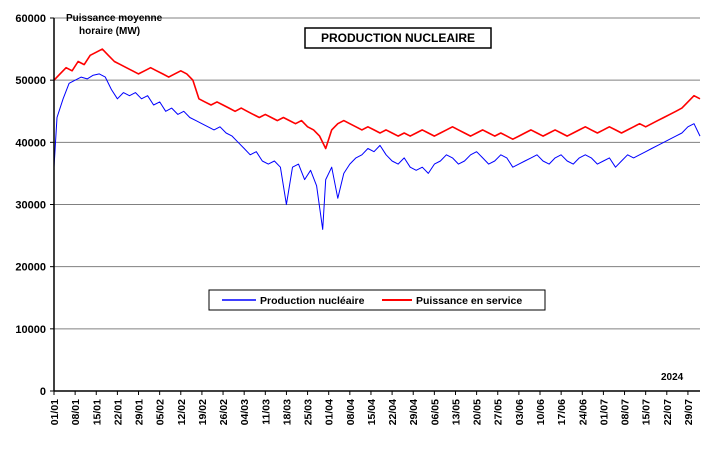 The image size is (718, 452). I want to click on x-tick-label: 01/07, so click(604, 412).